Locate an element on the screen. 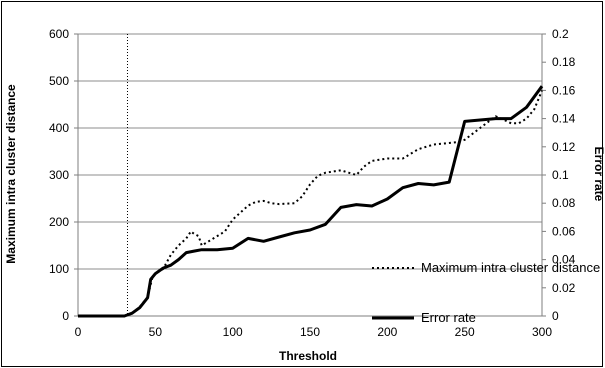 The image size is (605, 368). x-tick-labels: 0 50 100 150 200 250 300 is located at coordinates (314, 332).